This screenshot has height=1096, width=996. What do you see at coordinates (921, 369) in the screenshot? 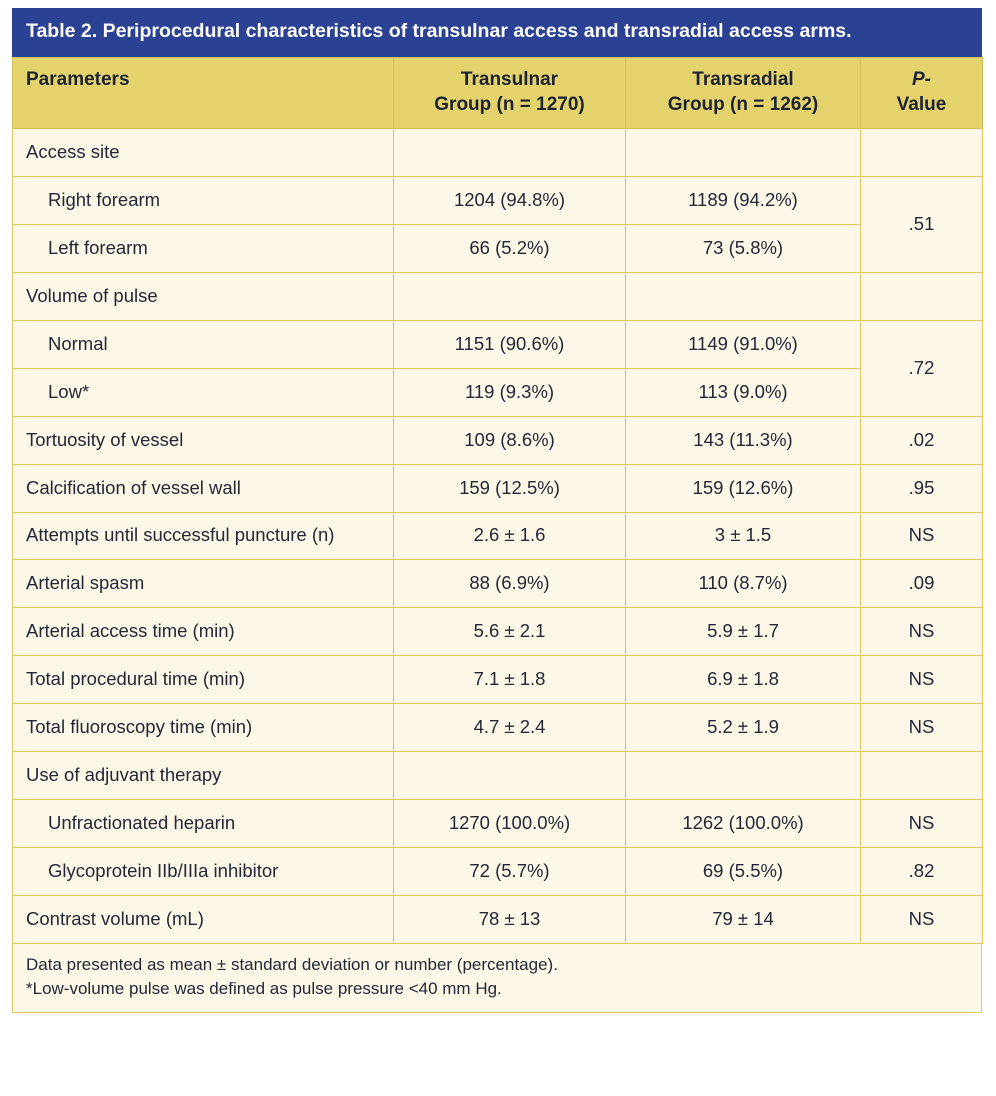
I see `row-pvalue: .72` at bounding box center [921, 369].